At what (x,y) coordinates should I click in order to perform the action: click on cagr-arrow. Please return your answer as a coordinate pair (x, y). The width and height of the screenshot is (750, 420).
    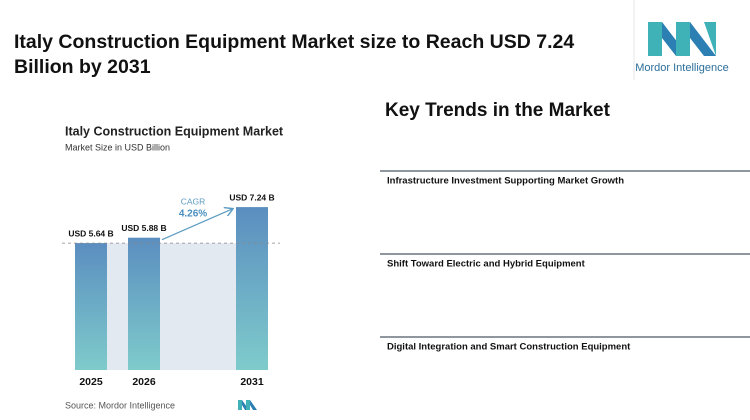
    Looking at the image, I should click on (196, 225).